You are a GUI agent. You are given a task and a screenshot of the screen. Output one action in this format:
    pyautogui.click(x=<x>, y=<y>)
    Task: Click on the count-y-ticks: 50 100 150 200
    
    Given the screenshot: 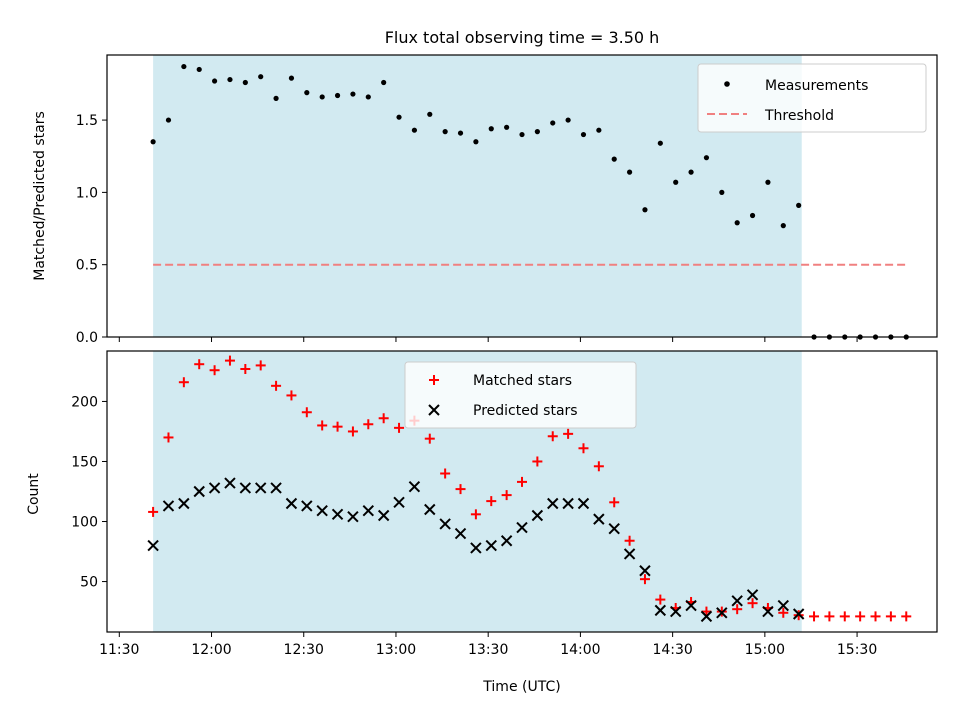 What is the action you would take?
    pyautogui.click(x=89, y=492)
    